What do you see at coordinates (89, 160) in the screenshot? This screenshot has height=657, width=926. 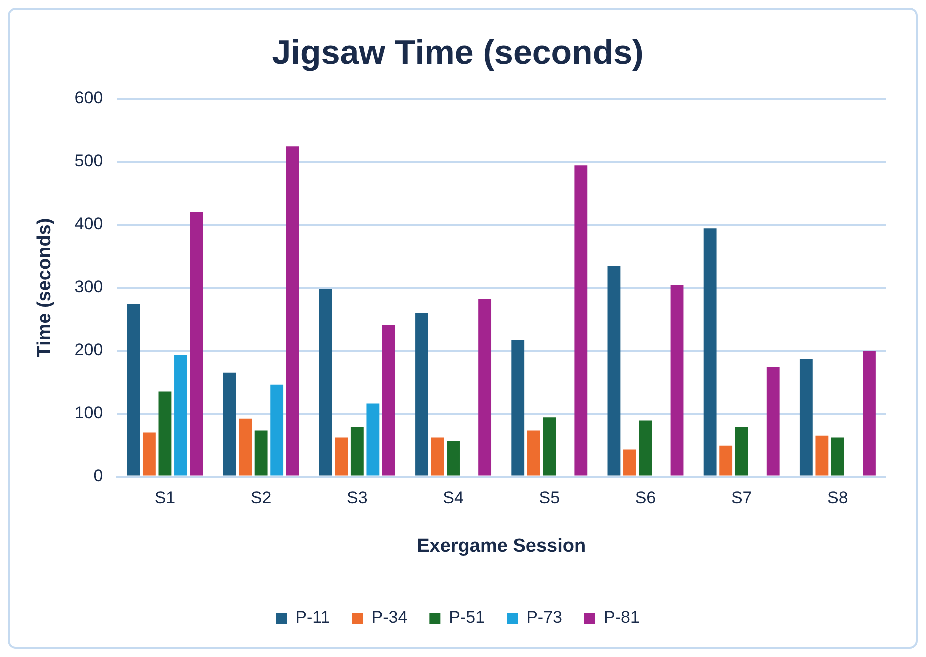 I see `y-tick-label: 500` at bounding box center [89, 160].